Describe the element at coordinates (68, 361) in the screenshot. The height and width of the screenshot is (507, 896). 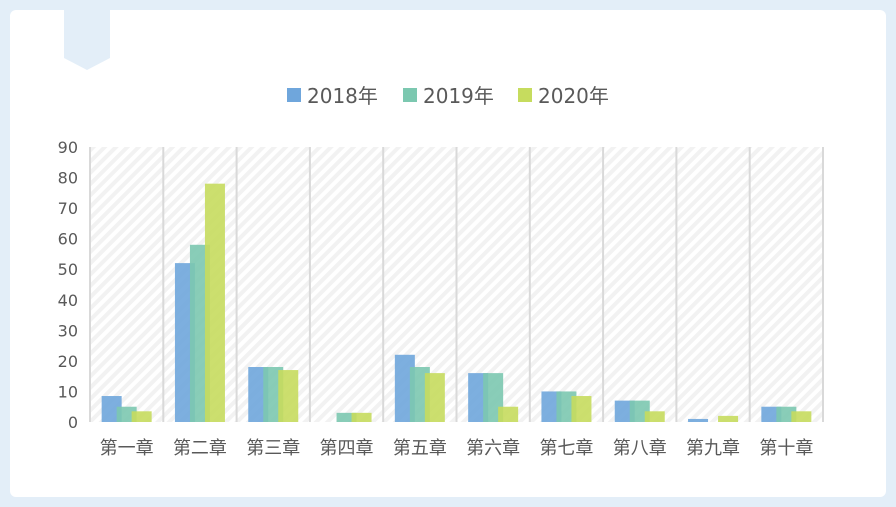
I see `y-tick-label: 20` at that location.